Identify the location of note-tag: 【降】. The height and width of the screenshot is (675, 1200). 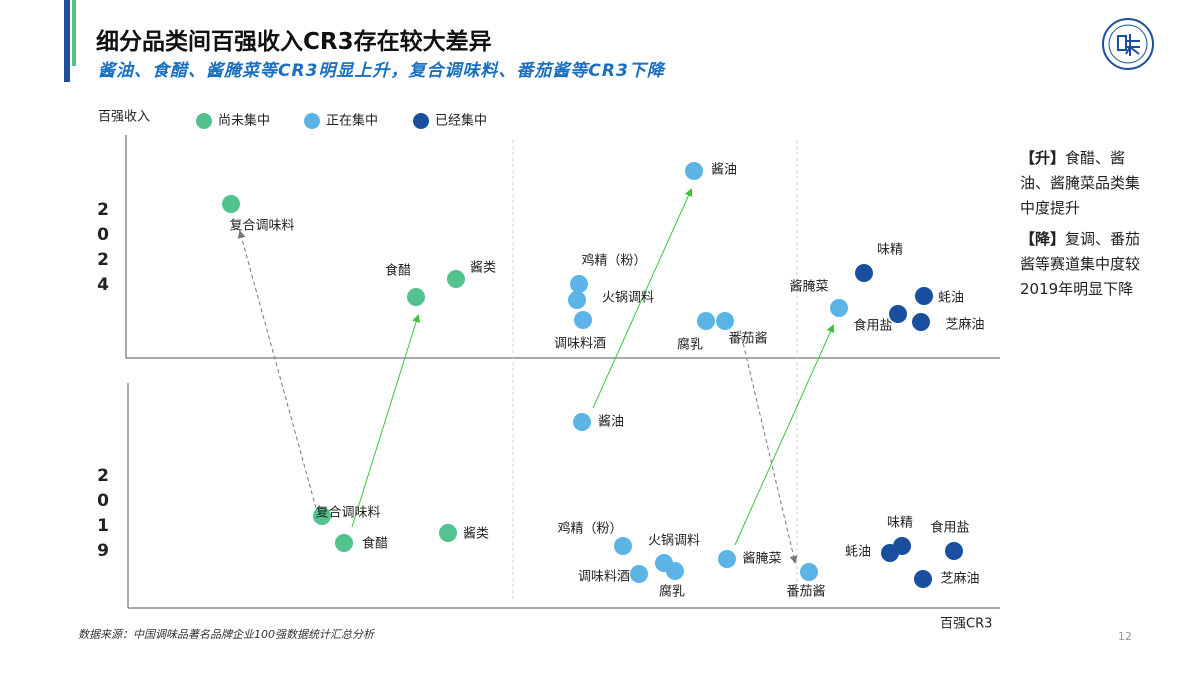
(1043, 239).